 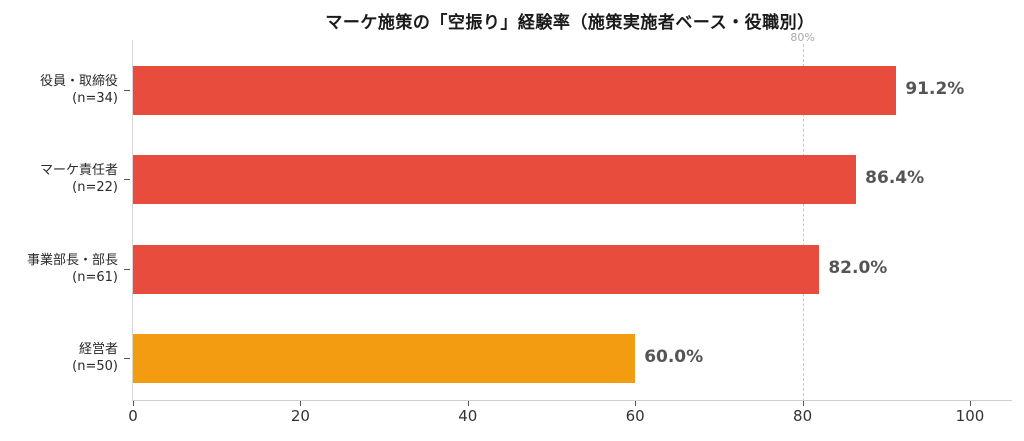 What do you see at coordinates (59, 269) in the screenshot?
I see `category-label: 事業部長・部長 (n=61)` at bounding box center [59, 269].